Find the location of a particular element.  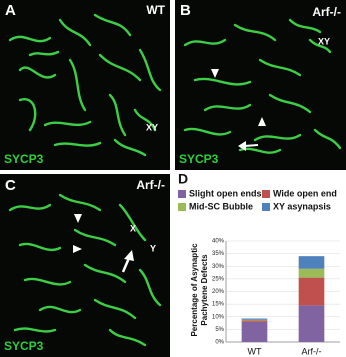

y-tick-label: 0% is located at coordinates (219, 343).